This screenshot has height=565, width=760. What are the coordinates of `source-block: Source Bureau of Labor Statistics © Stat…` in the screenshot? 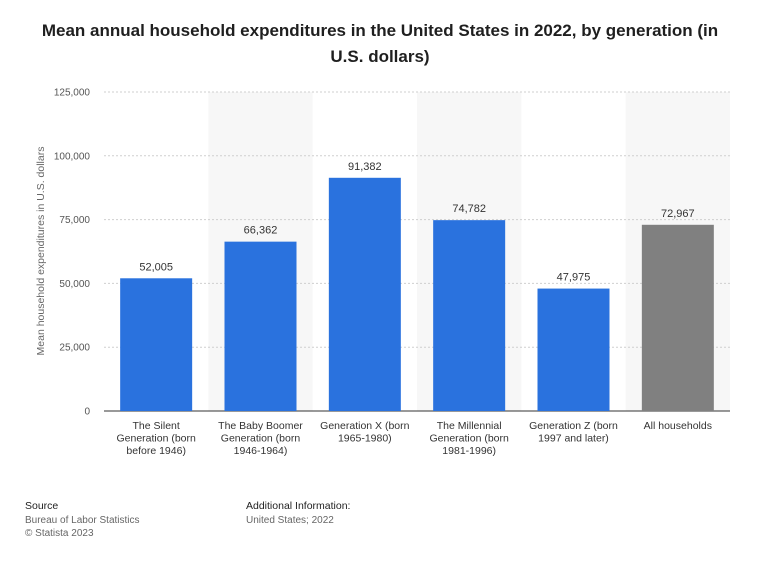 It's located at (82, 520).